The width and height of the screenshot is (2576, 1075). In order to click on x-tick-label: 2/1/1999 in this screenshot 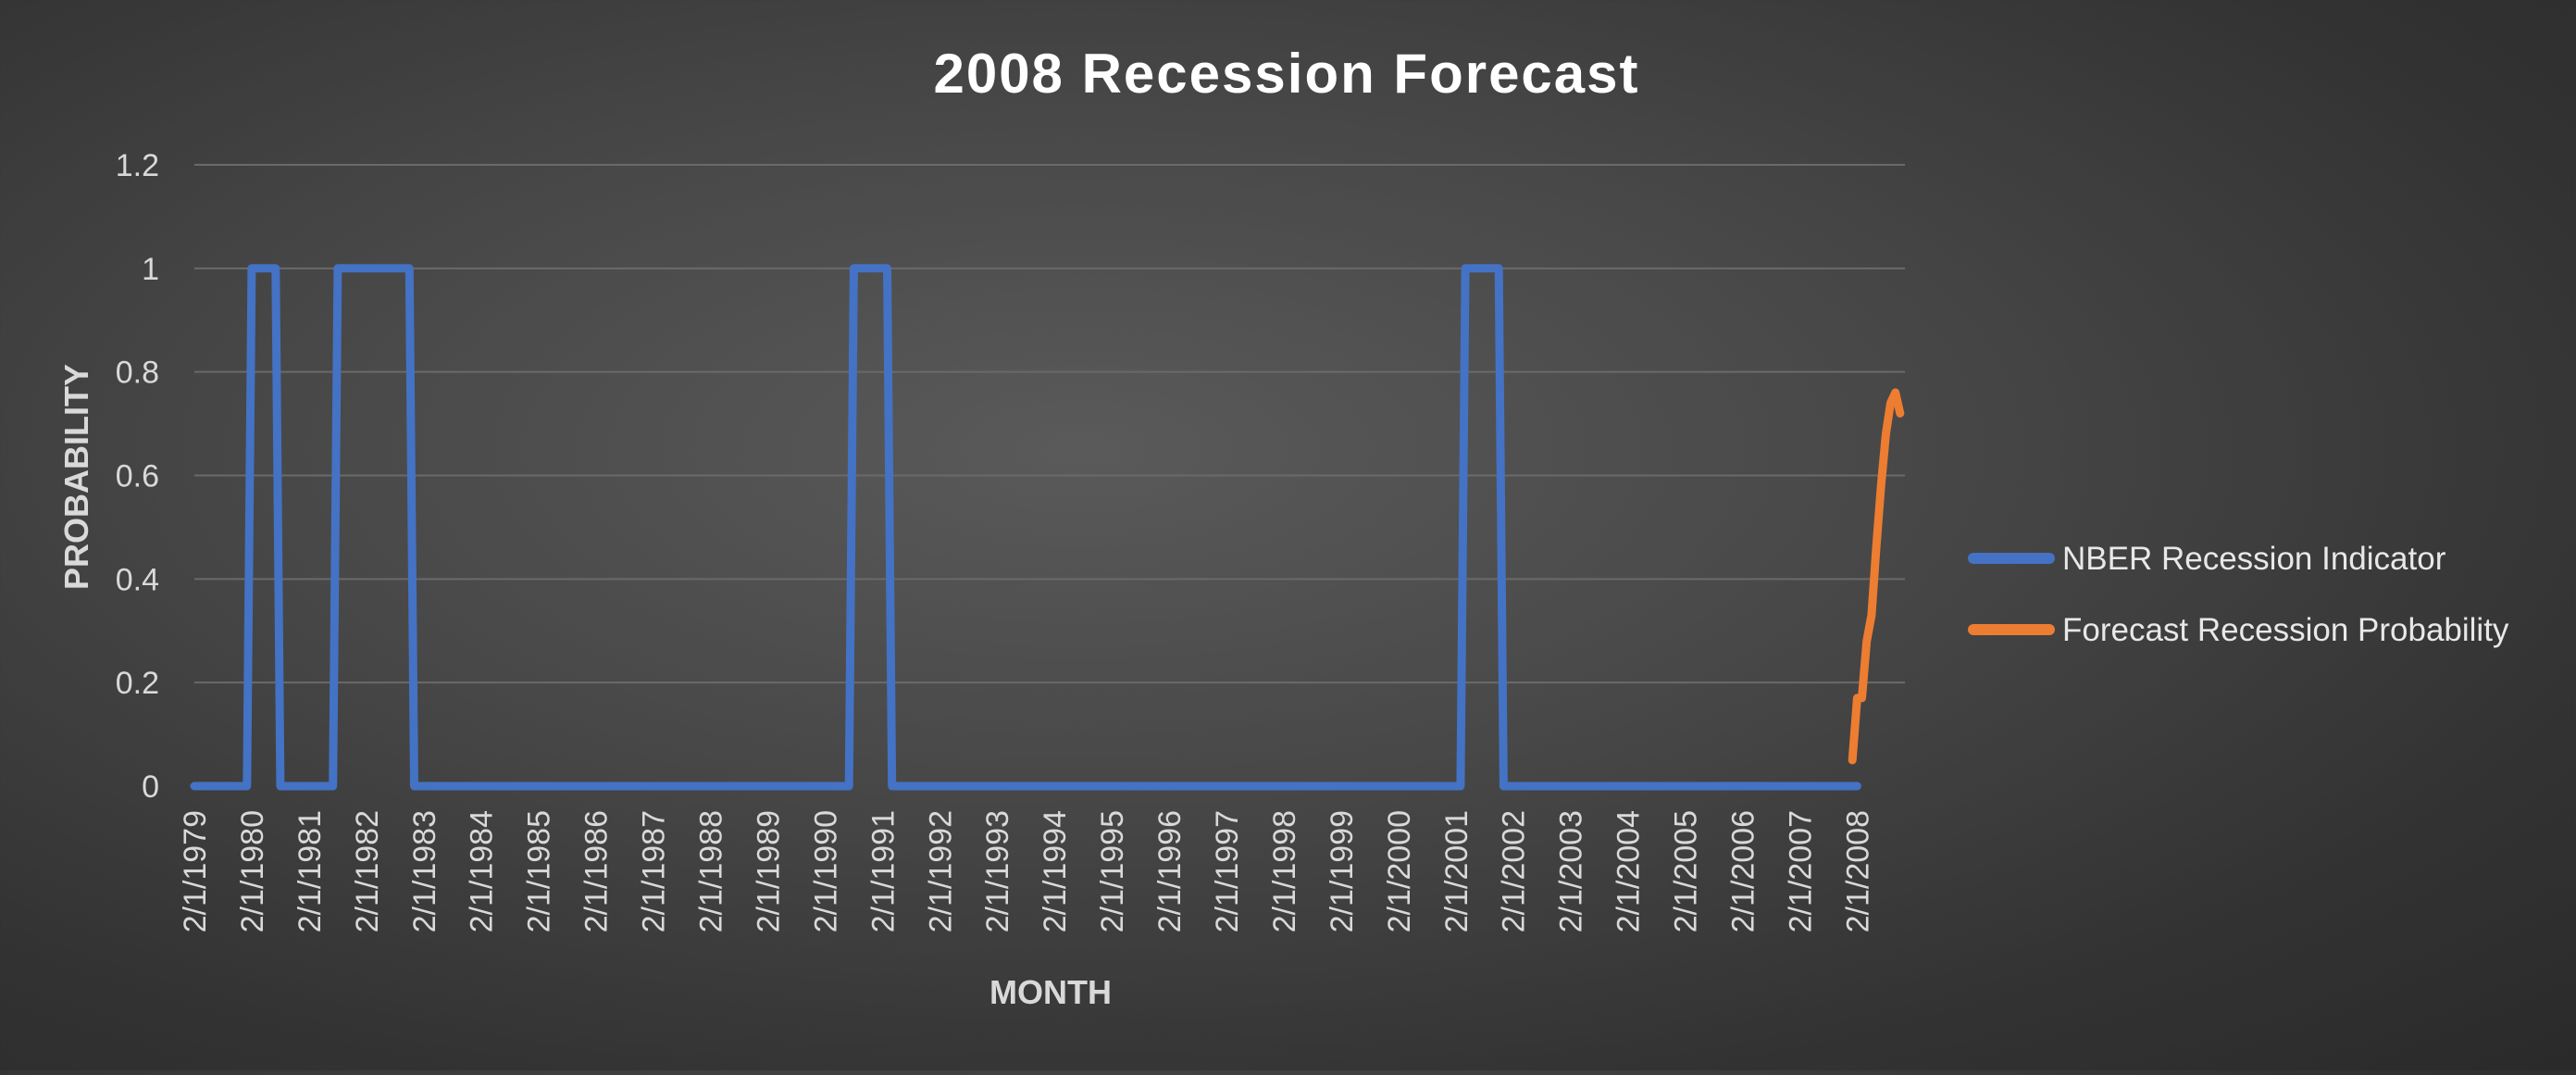, I will do `click(1342, 871)`.